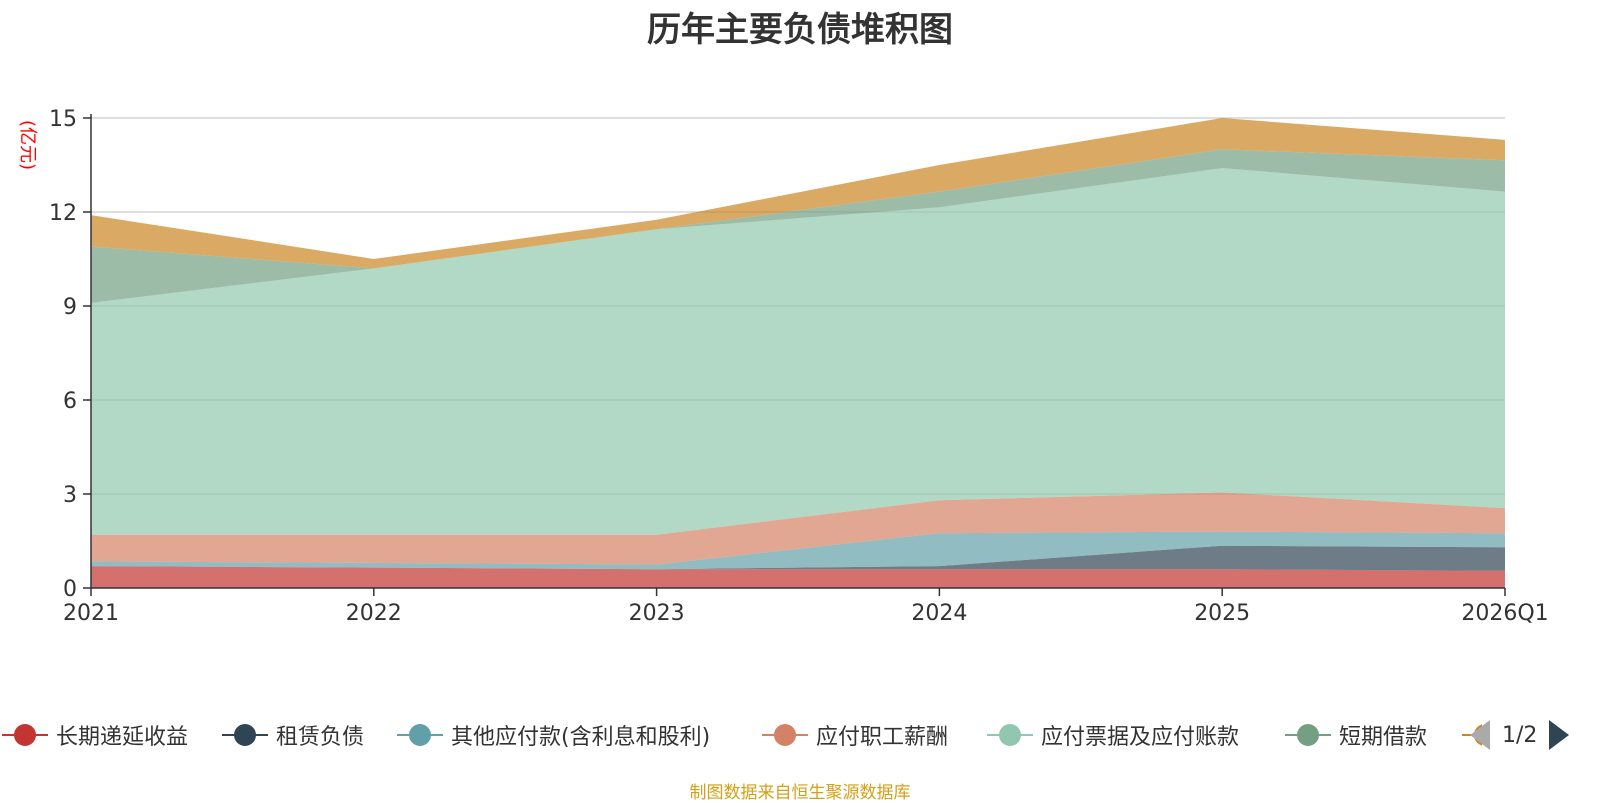 The image size is (1600, 803). What do you see at coordinates (581, 737) in the screenshot?
I see `legend-label: 其他应付款(含利息和股利)` at bounding box center [581, 737].